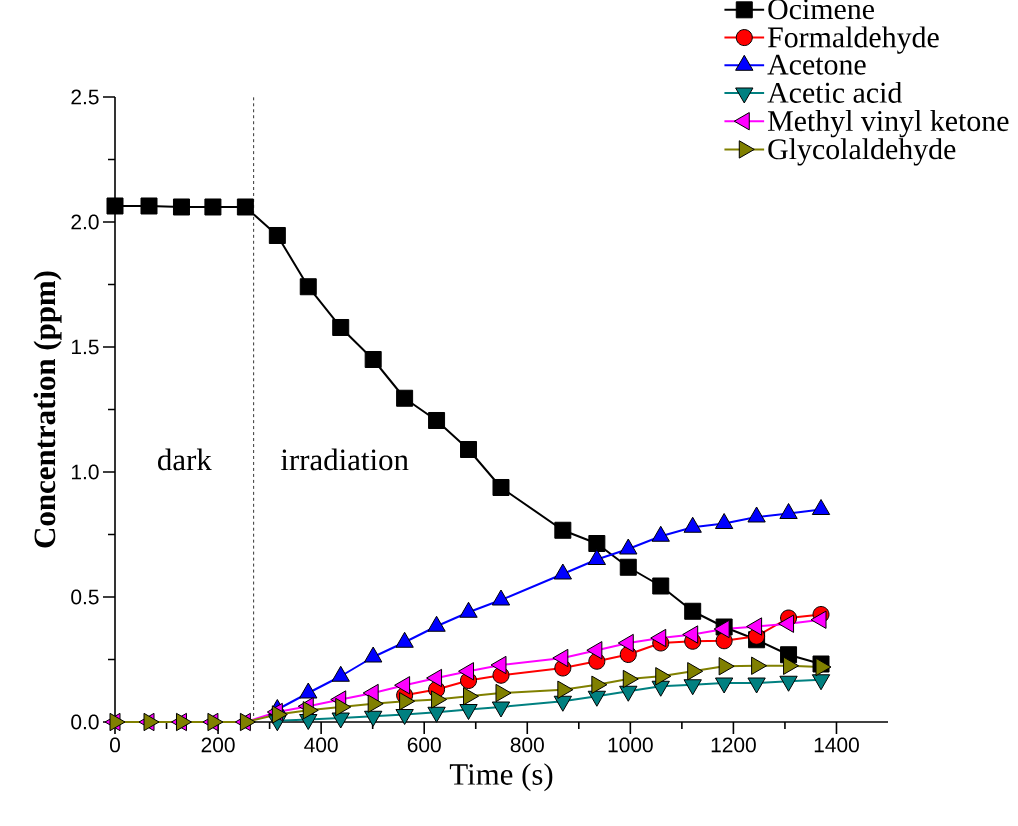 This screenshot has height=826, width=1018. Describe the element at coordinates (630, 745) in the screenshot. I see `x-tick-label: 1000` at that location.